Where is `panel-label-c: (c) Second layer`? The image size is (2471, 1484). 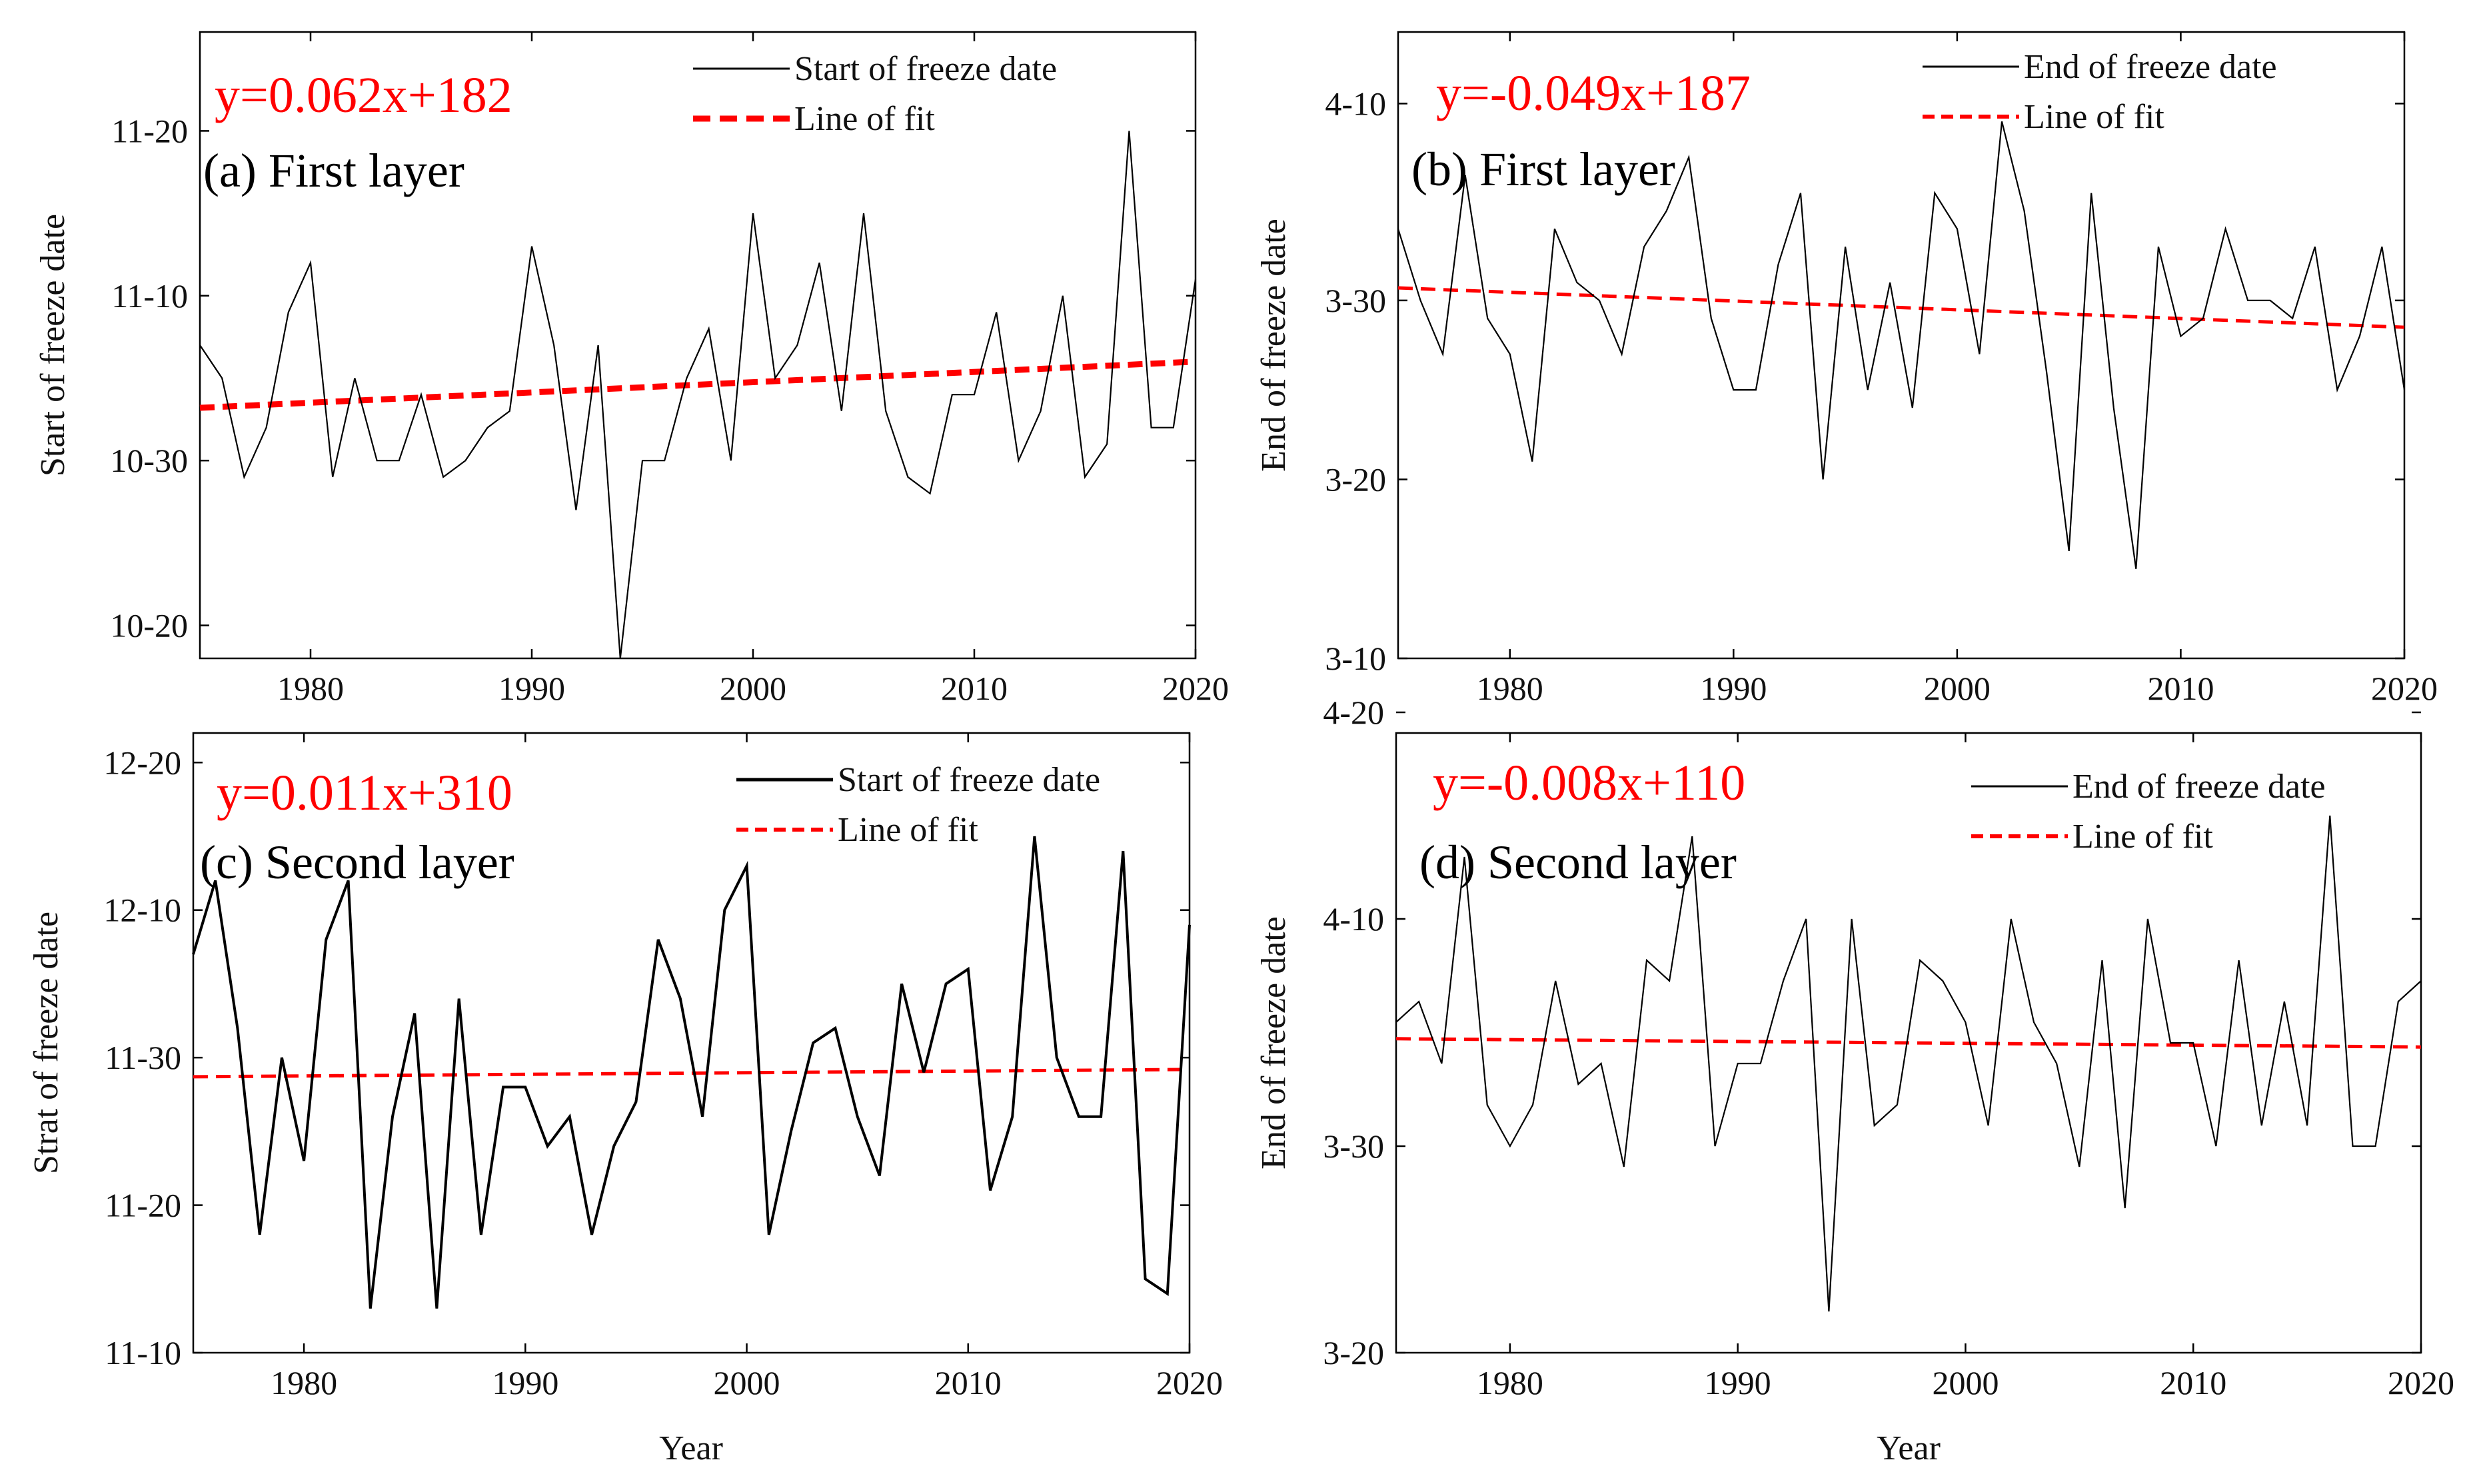 panel-label-c: (c) Second layer is located at coordinates (357, 862).